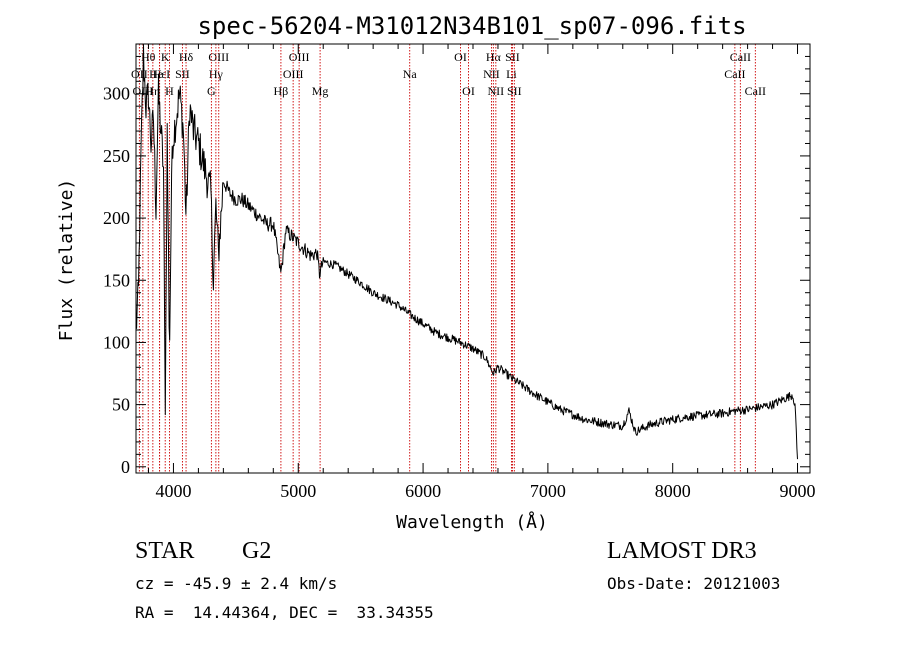  I want to click on chart-title: spec-56204-M31012N34B101_sp07-096.fits, so click(471, 26).